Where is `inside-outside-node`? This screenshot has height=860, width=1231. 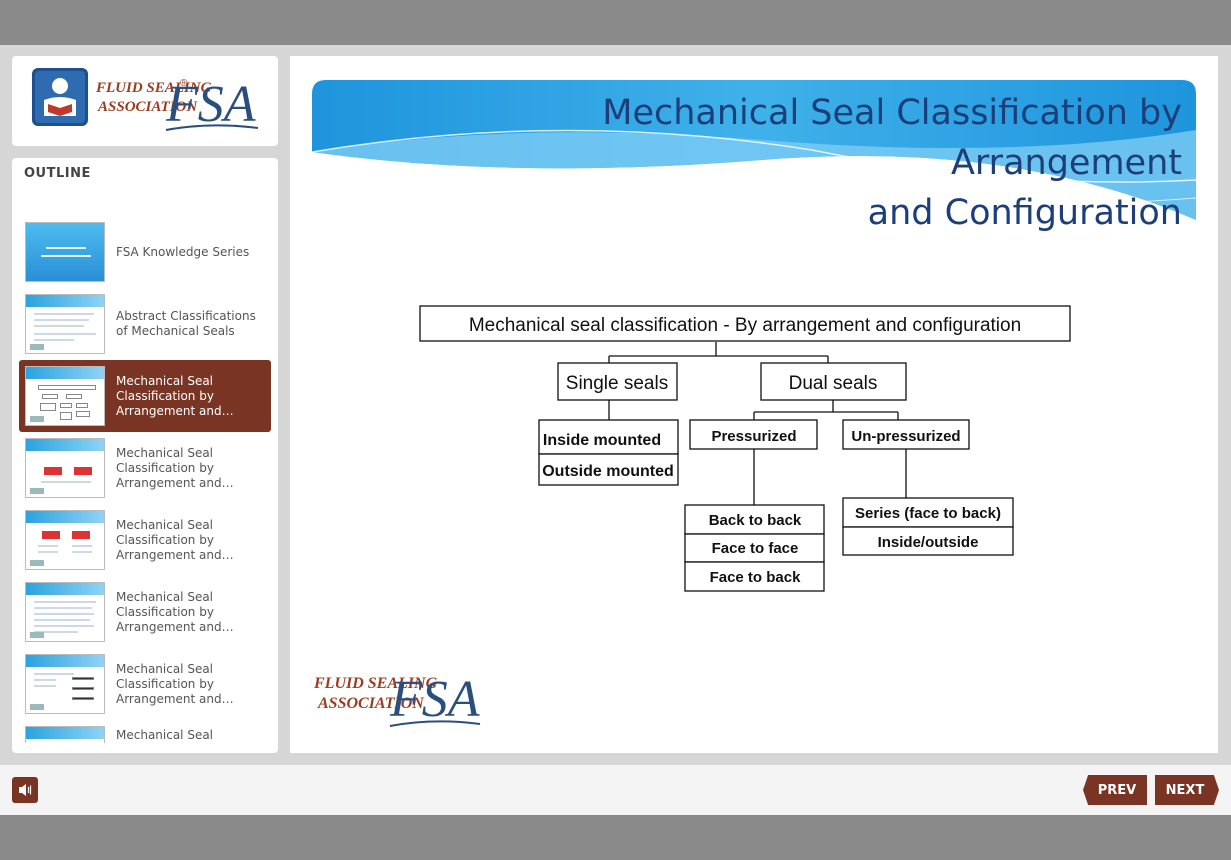 inside-outside-node is located at coordinates (928, 541).